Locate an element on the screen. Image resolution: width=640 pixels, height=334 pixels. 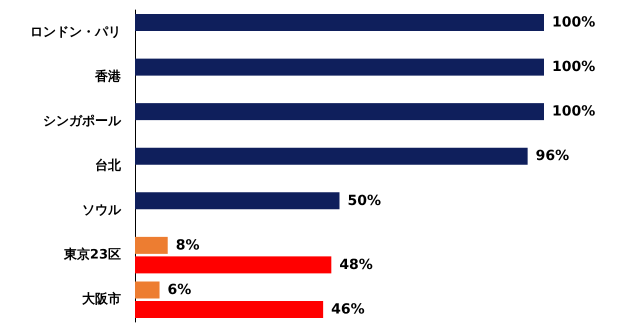
data-label: 8% is located at coordinates (188, 245).